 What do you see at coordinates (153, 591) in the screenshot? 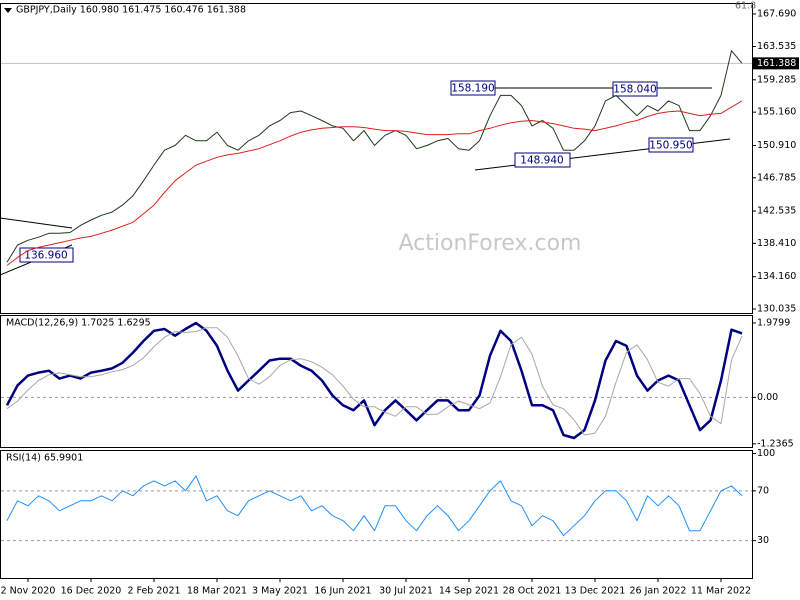
I see `x-tick-label: 2 Feb 2021` at bounding box center [153, 591].